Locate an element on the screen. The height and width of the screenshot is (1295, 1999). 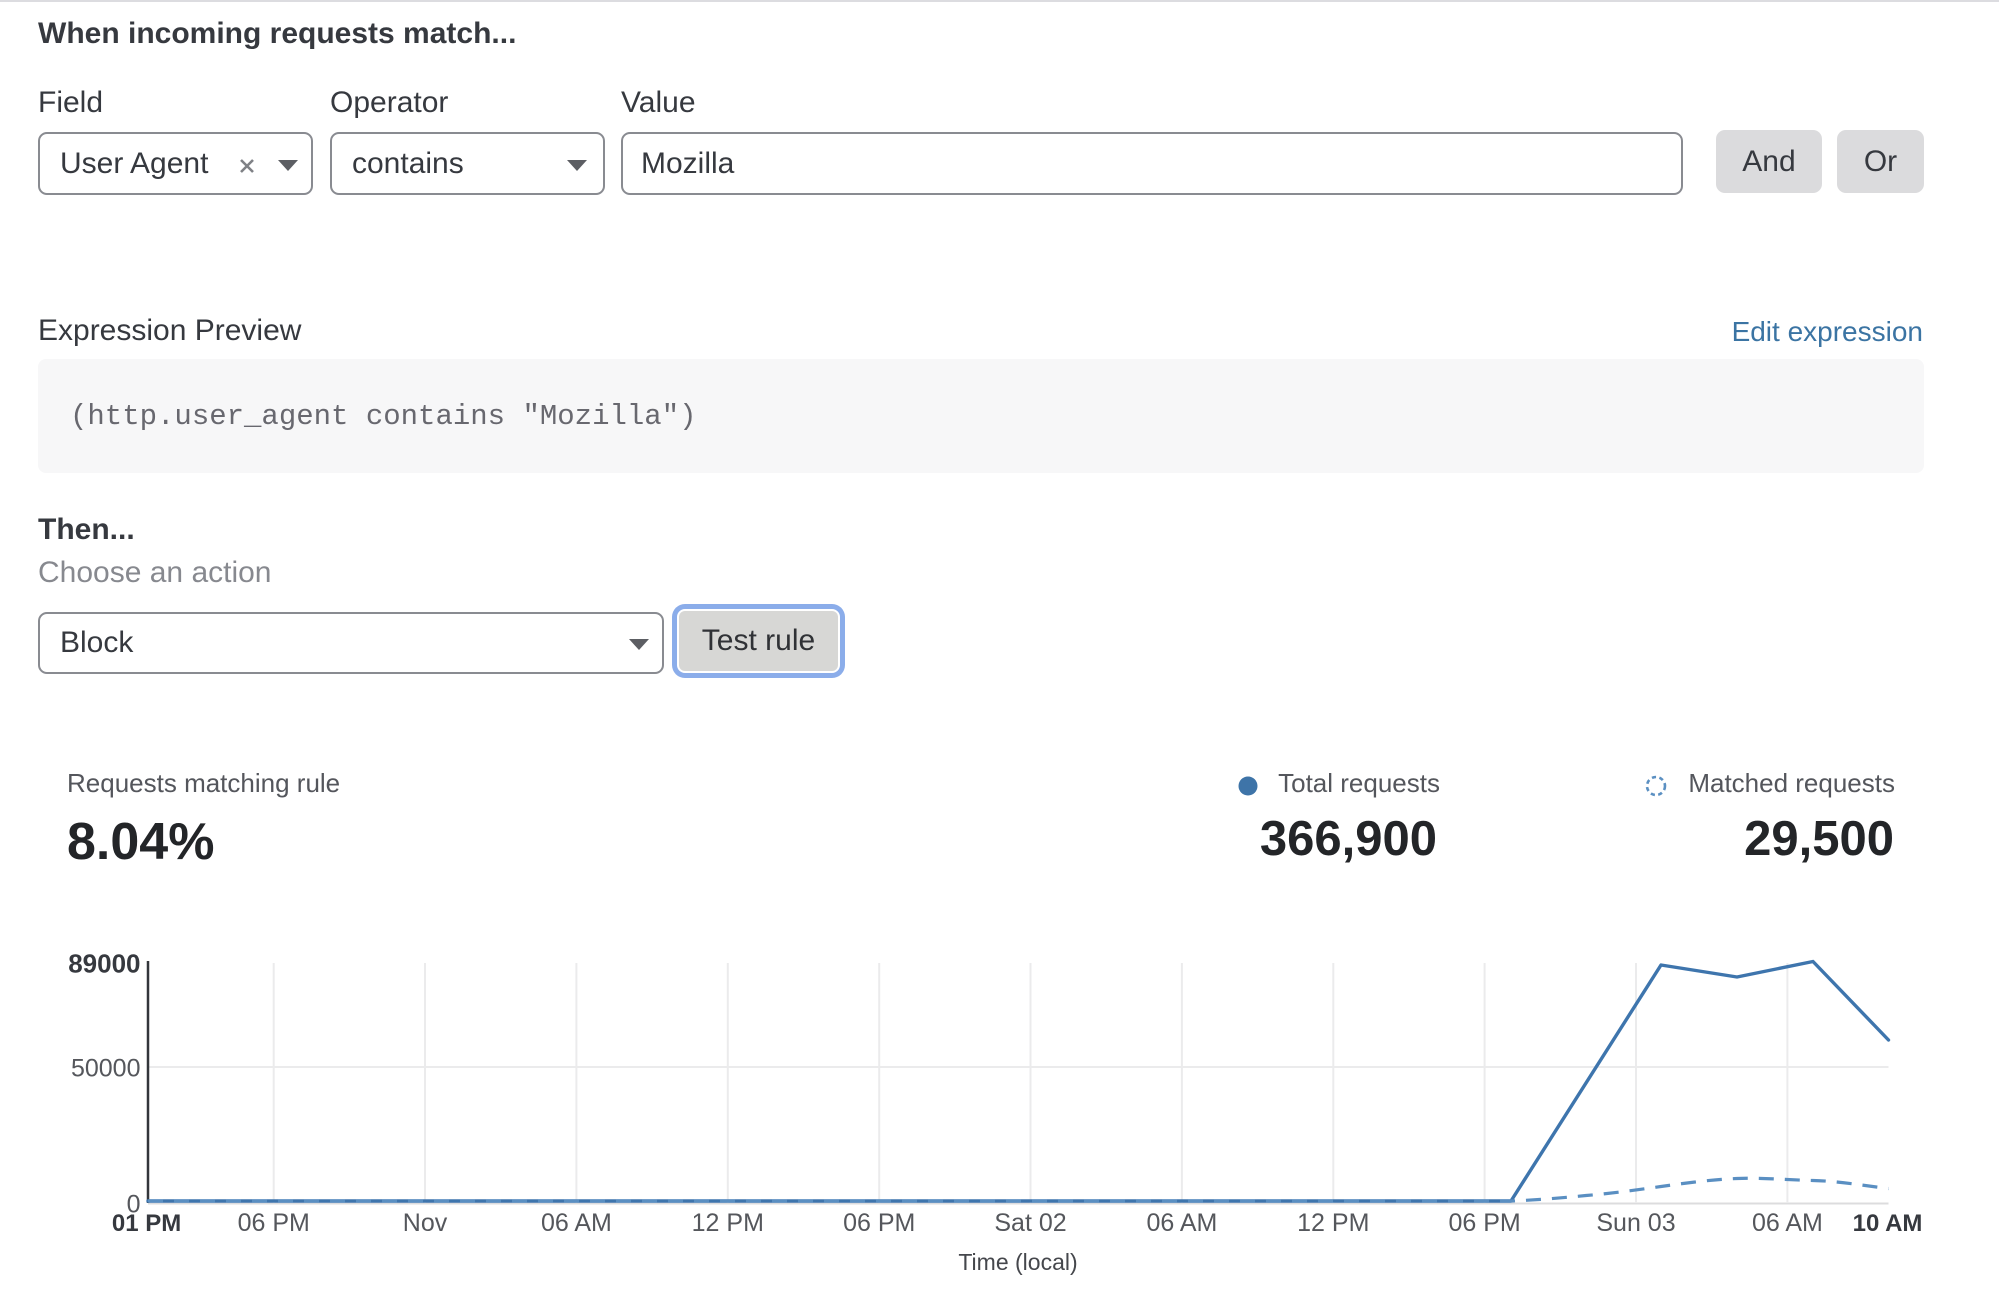
svg-text: 89000 is located at coordinates (104, 964).